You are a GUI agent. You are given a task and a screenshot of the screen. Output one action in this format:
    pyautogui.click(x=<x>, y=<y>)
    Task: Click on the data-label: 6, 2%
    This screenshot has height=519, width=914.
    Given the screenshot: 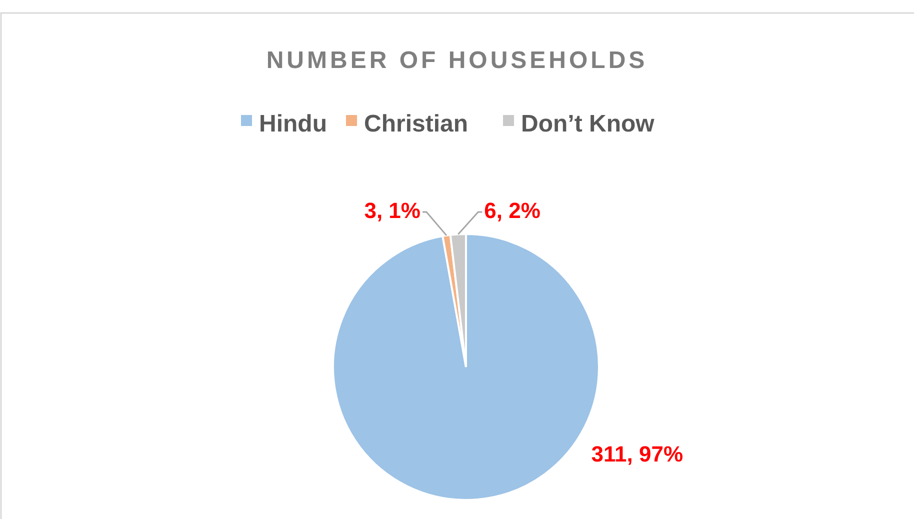 What is the action you would take?
    pyautogui.click(x=512, y=210)
    